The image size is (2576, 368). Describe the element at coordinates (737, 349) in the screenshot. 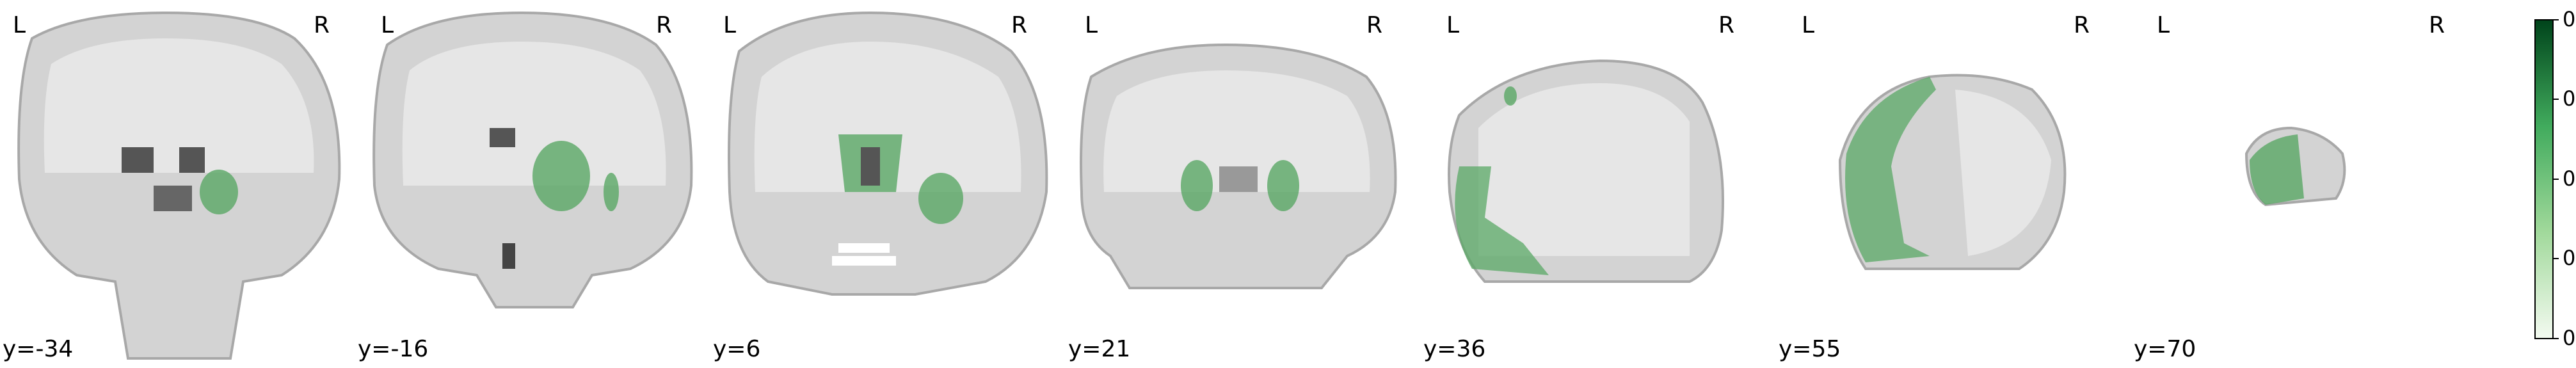

I see `slice-coordinate: y=6` at that location.